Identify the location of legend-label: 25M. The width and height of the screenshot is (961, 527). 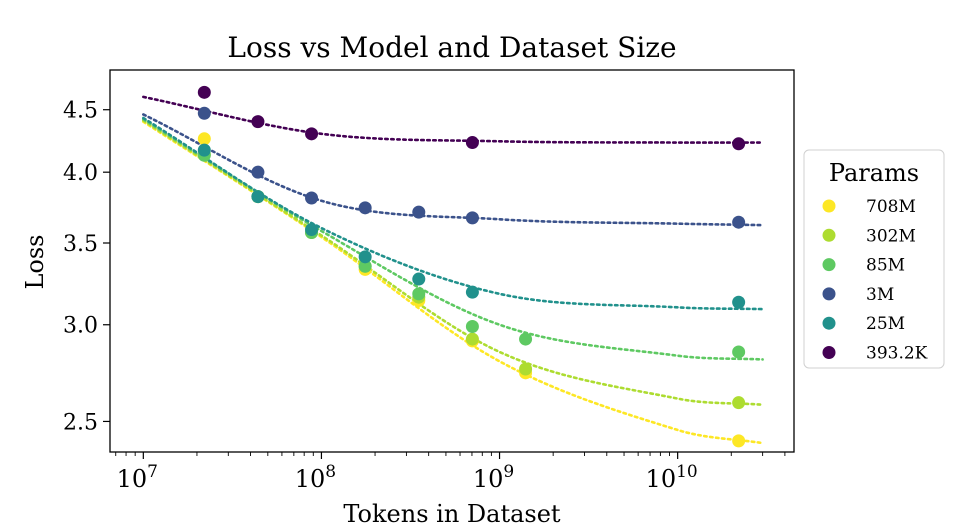
(885, 324).